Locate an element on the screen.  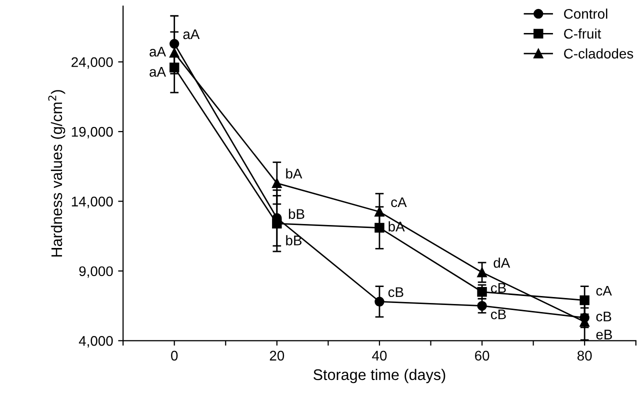
y-tick-label: 19,000 is located at coordinates (92, 132).